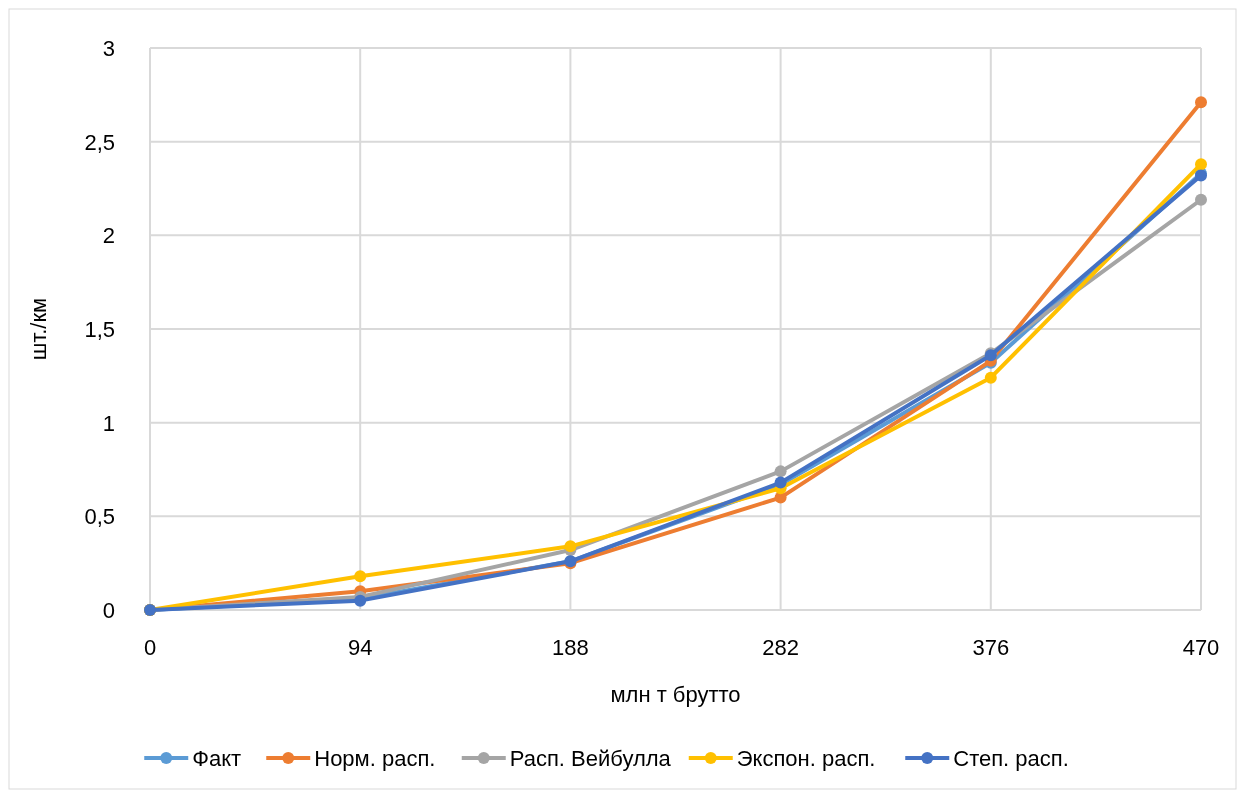 The width and height of the screenshot is (1245, 798). Describe the element at coordinates (360, 647) in the screenshot. I see `x-tick-label: 94` at that location.